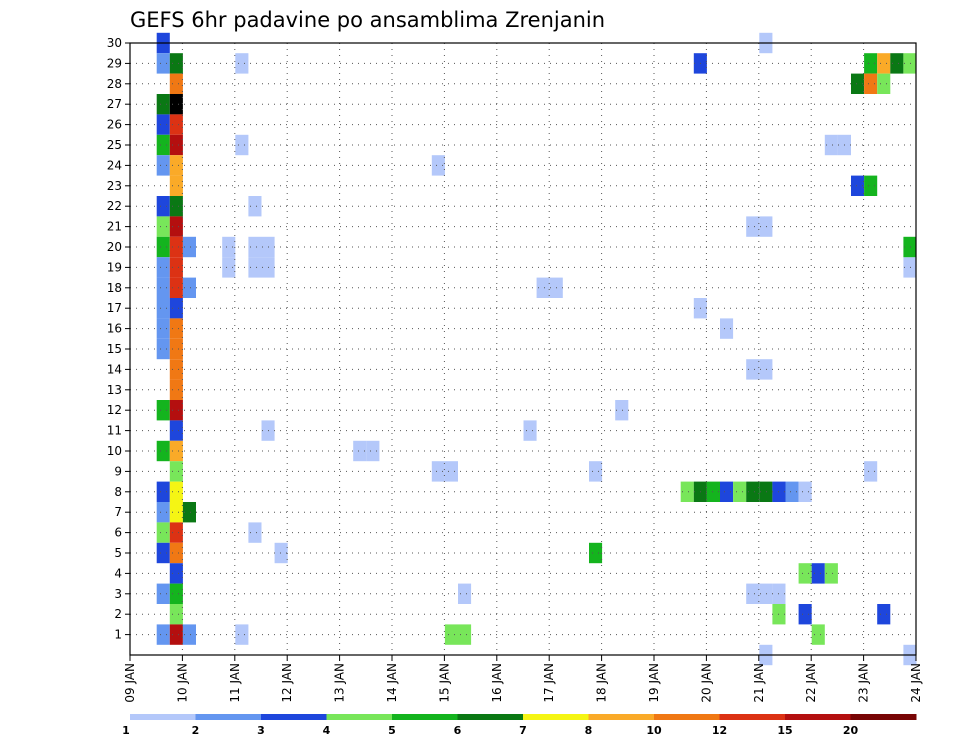 The image size is (960, 742). I want to click on y-tick-label: 30, so click(114, 43).